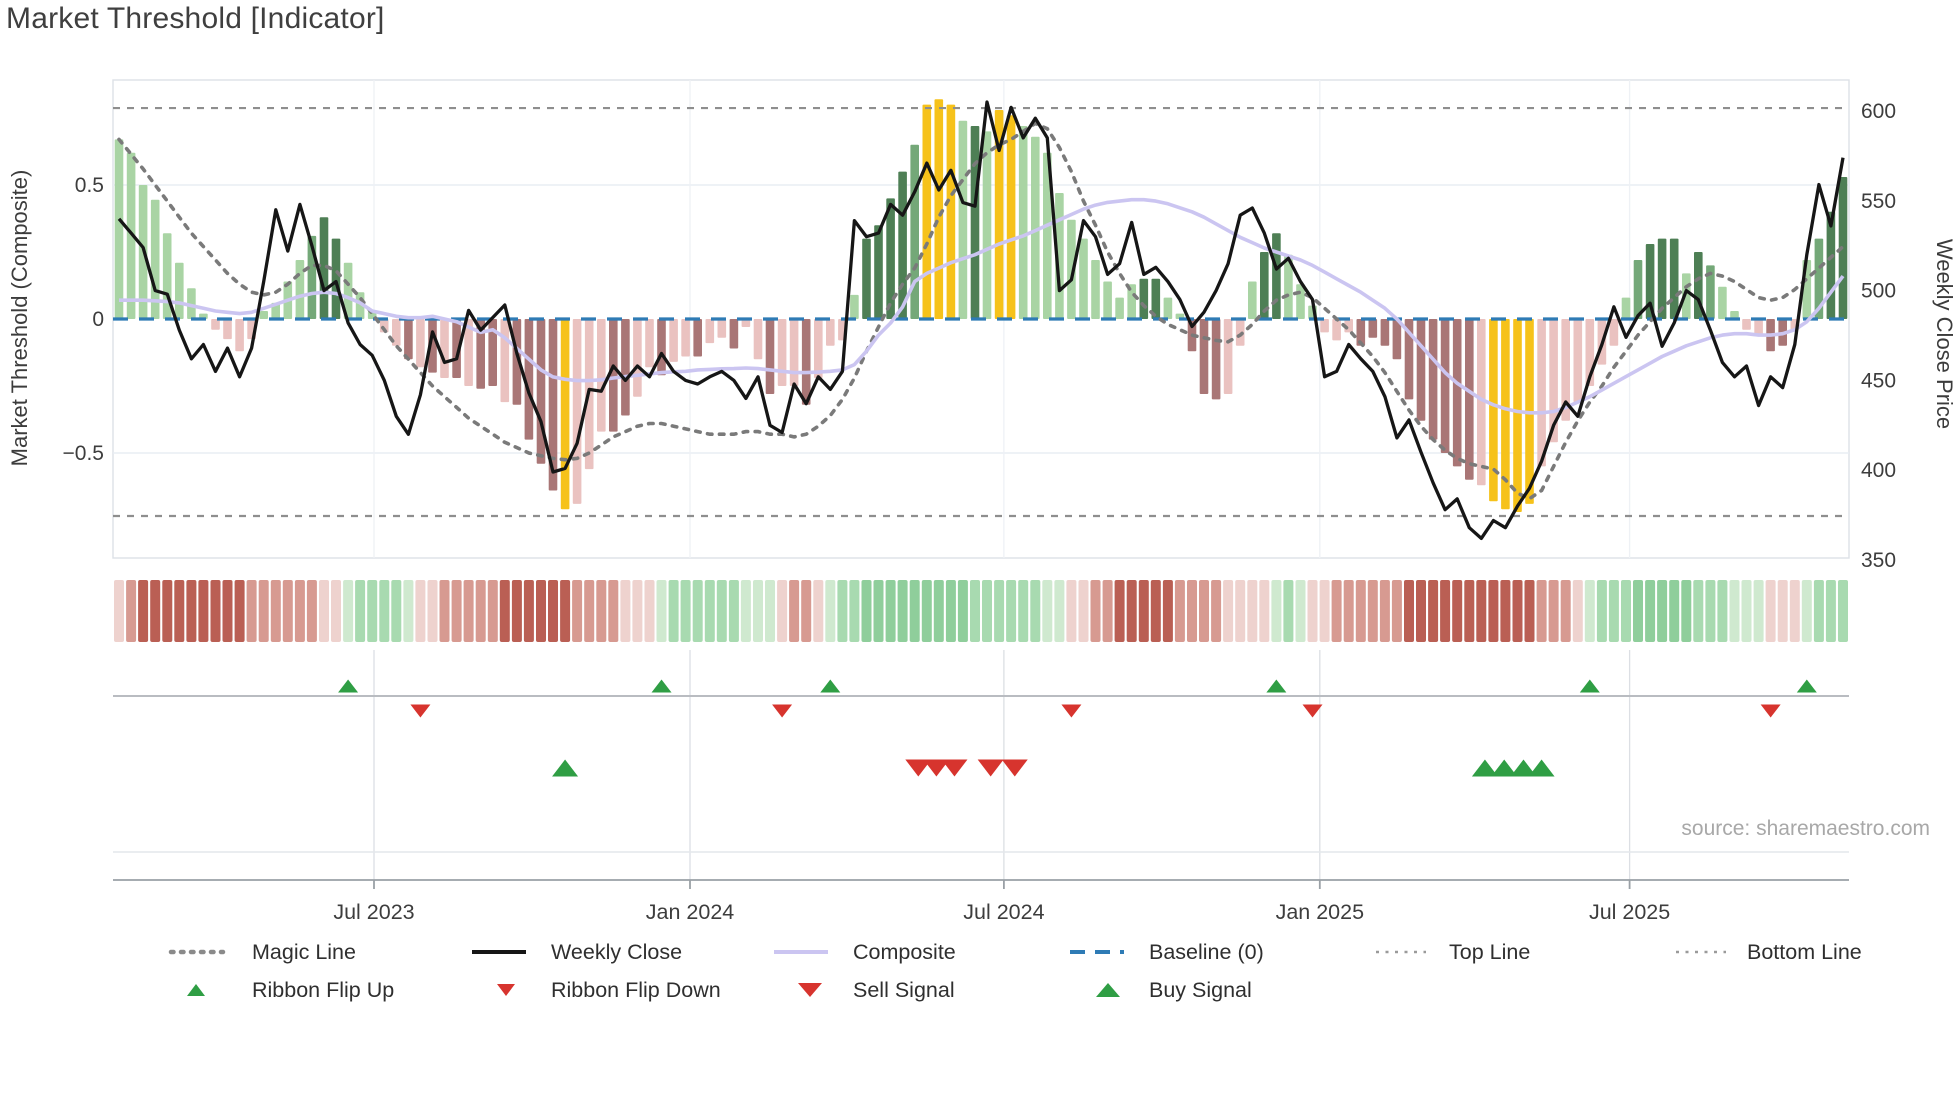 The width and height of the screenshot is (1960, 1102). I want to click on source-credit: source: sharemaestro.com, so click(1805, 828).